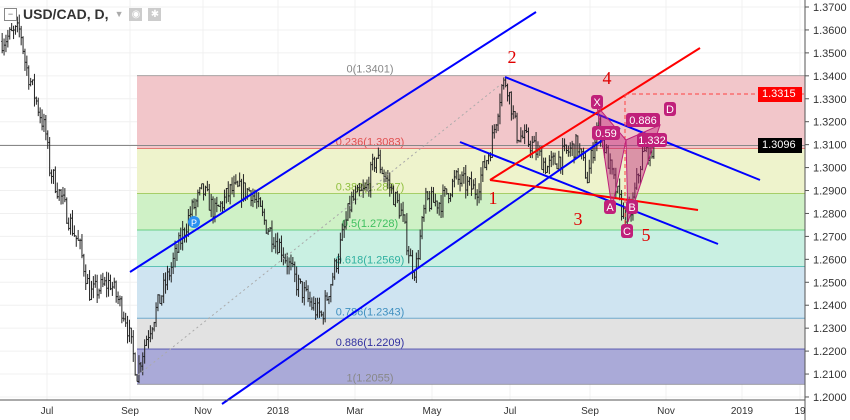 The image size is (850, 420). I want to click on pivot-marker-label: P, so click(194, 223).